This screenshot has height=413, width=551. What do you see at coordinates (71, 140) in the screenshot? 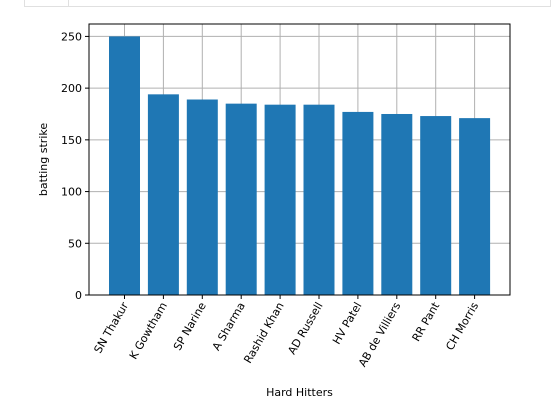
I see `y-tick-label: 150` at bounding box center [71, 140].